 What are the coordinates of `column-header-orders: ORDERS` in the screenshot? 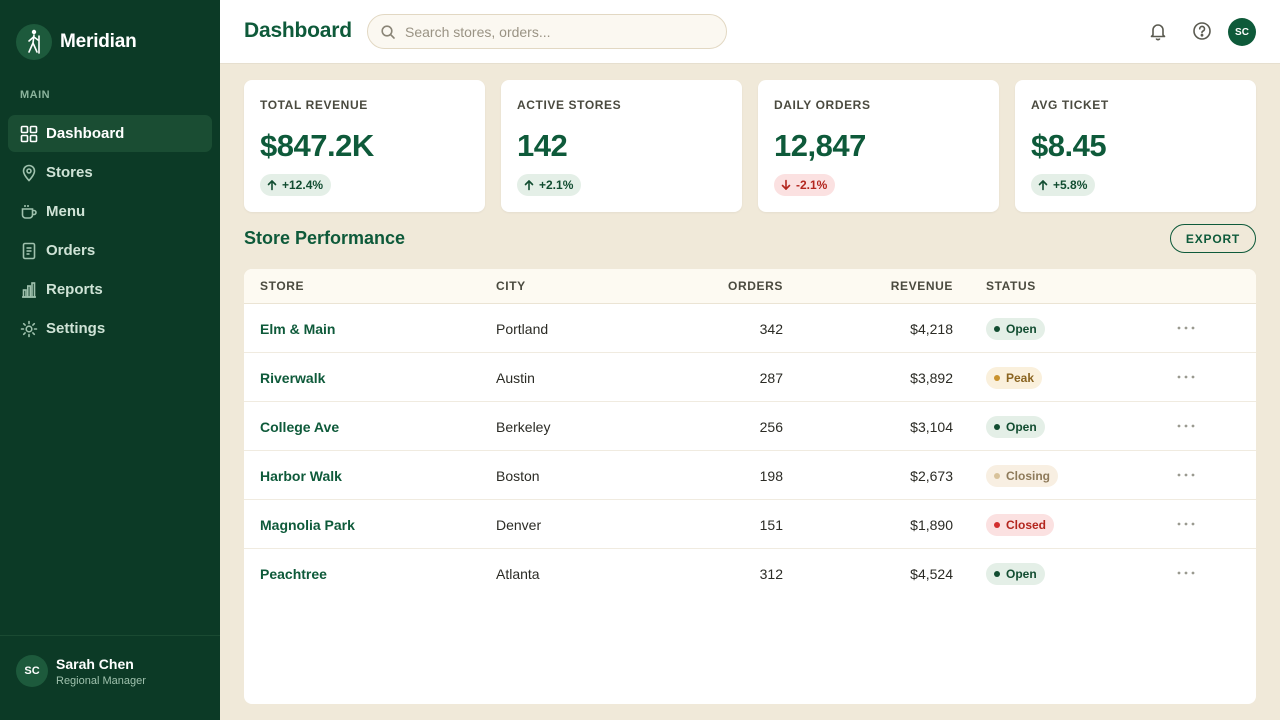 It's located at (755, 286).